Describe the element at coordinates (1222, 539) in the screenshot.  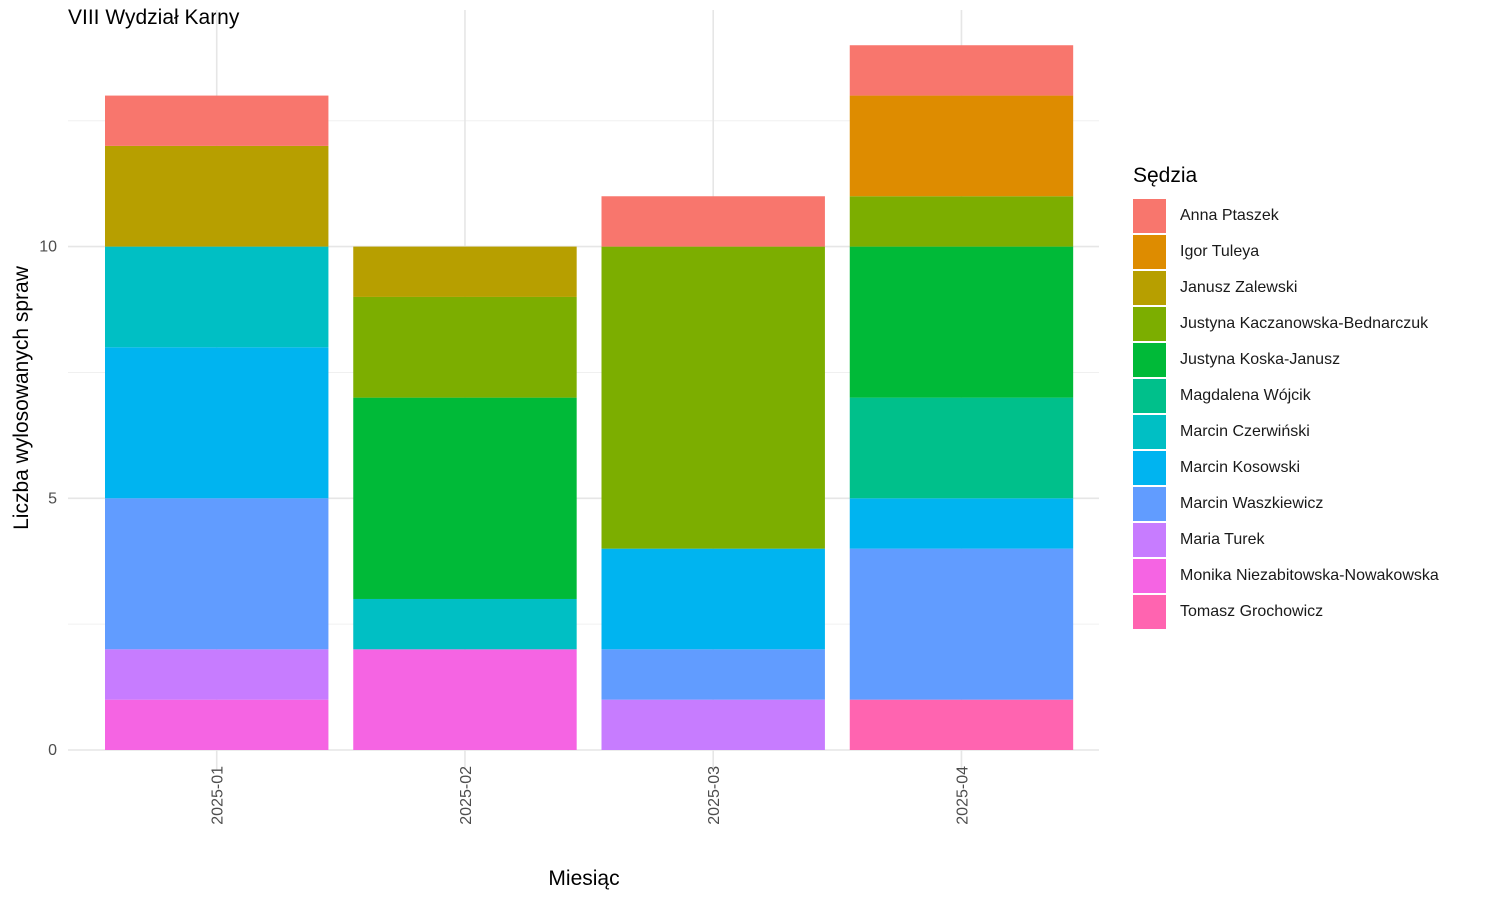
I see `legend-label: Maria Turek` at that location.